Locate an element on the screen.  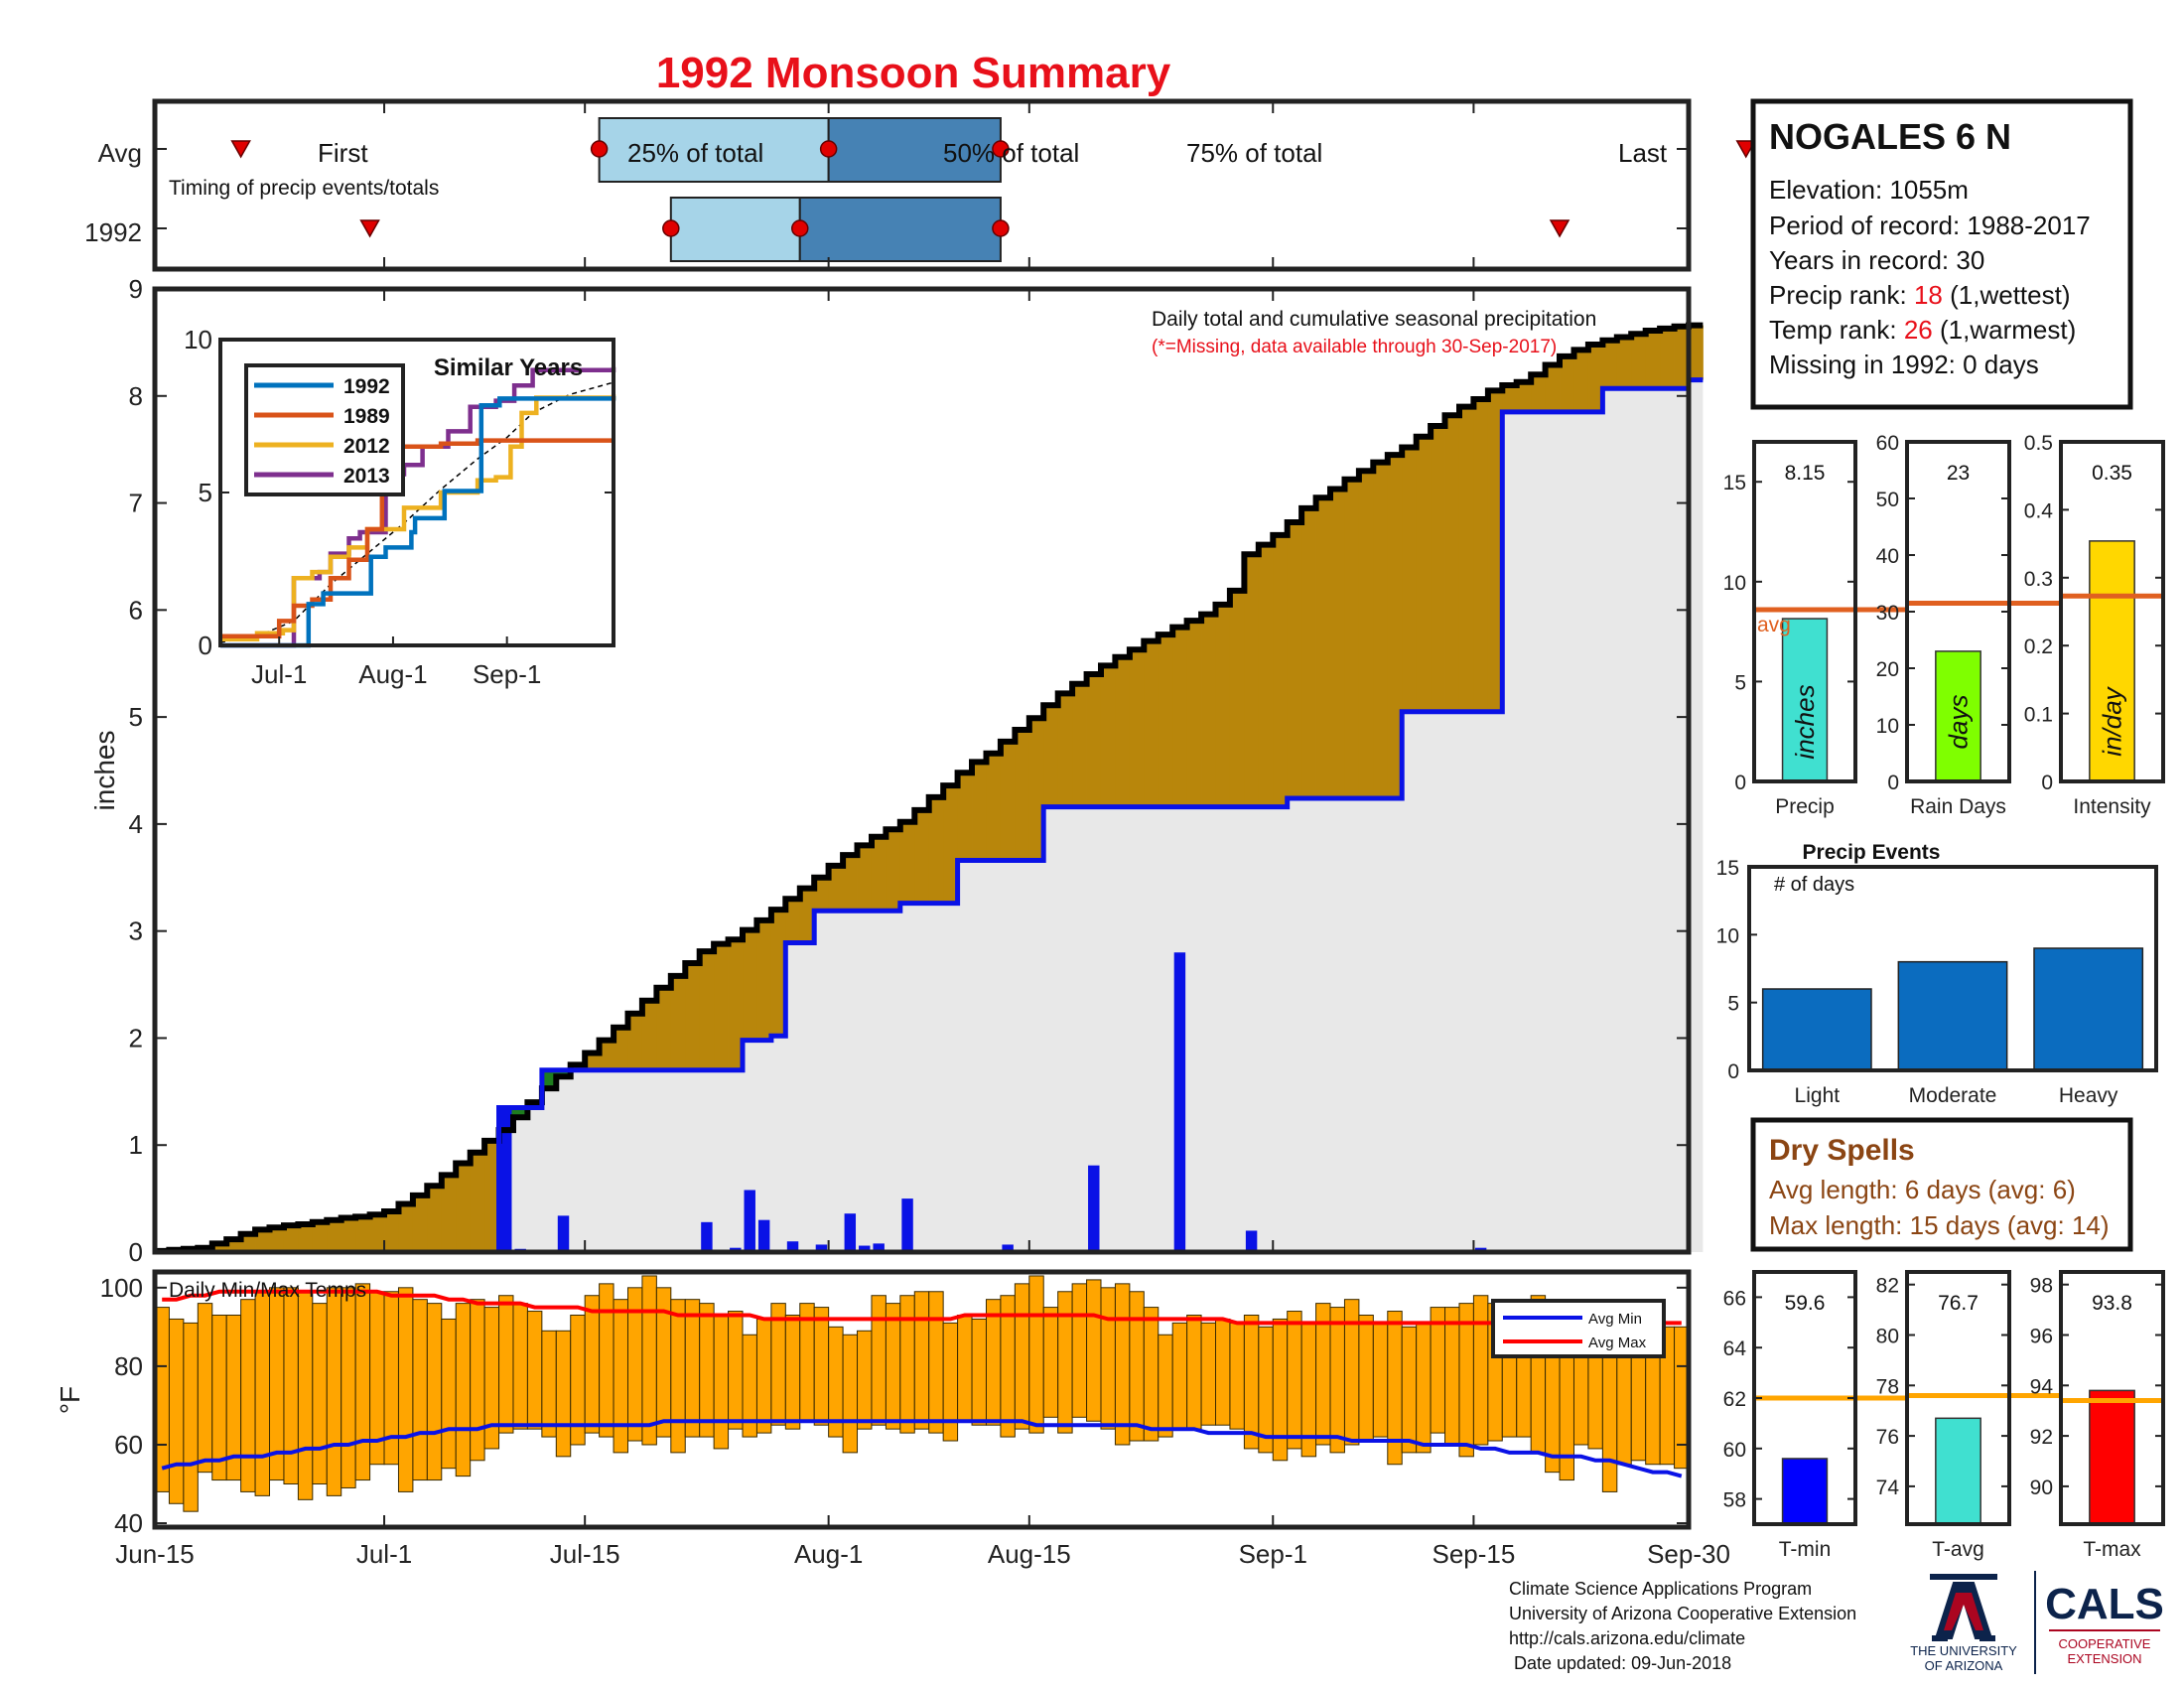
legend-label-1992: 1992 is located at coordinates (366, 386).